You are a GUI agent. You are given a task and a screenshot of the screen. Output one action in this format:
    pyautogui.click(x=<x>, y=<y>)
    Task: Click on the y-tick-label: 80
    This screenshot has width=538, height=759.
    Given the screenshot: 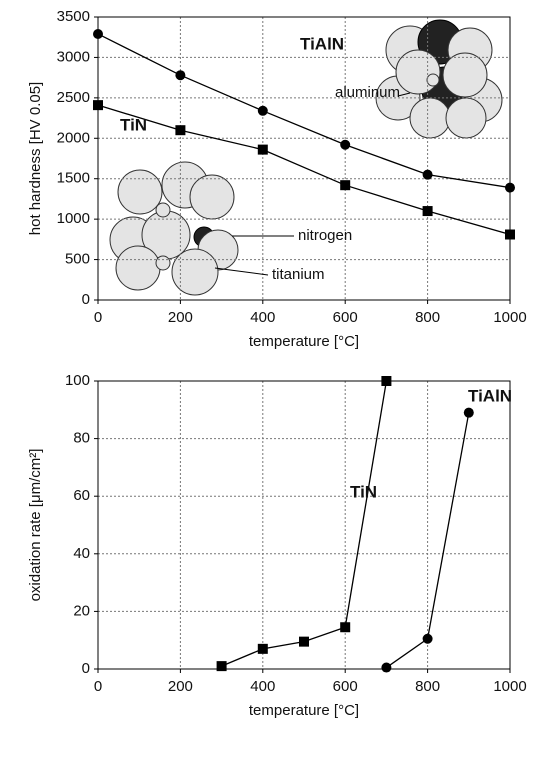 What is the action you would take?
    pyautogui.click(x=81, y=438)
    